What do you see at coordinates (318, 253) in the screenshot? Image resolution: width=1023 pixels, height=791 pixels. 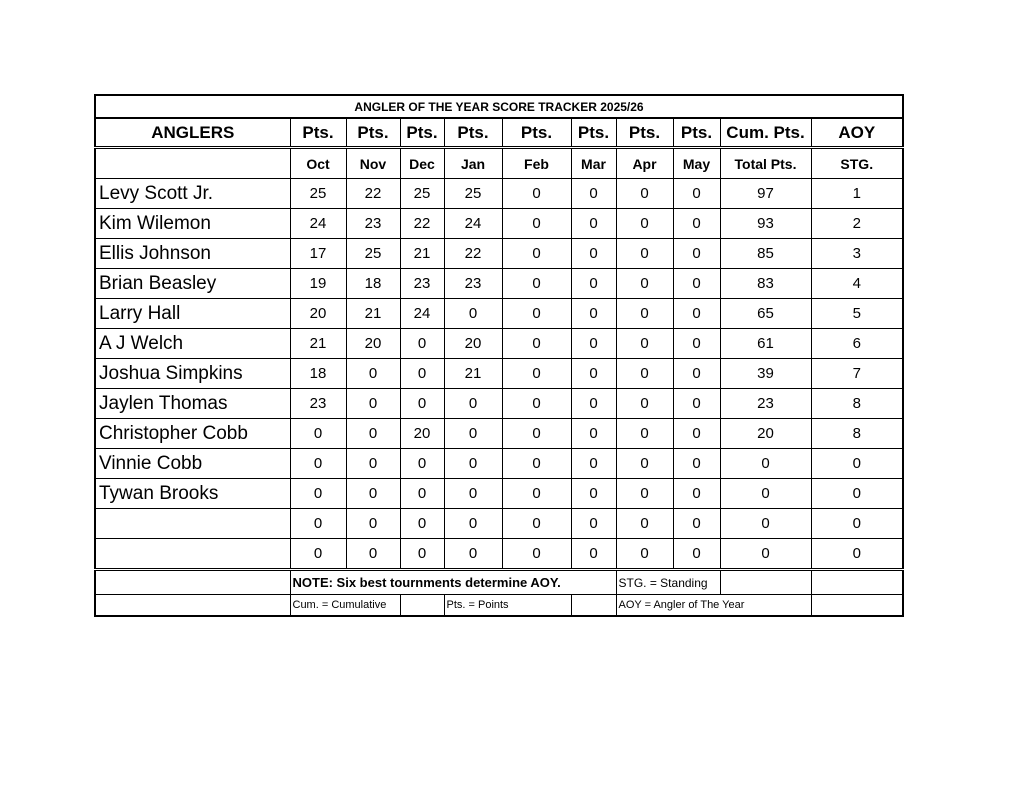 I see `points-cell: 17` at bounding box center [318, 253].